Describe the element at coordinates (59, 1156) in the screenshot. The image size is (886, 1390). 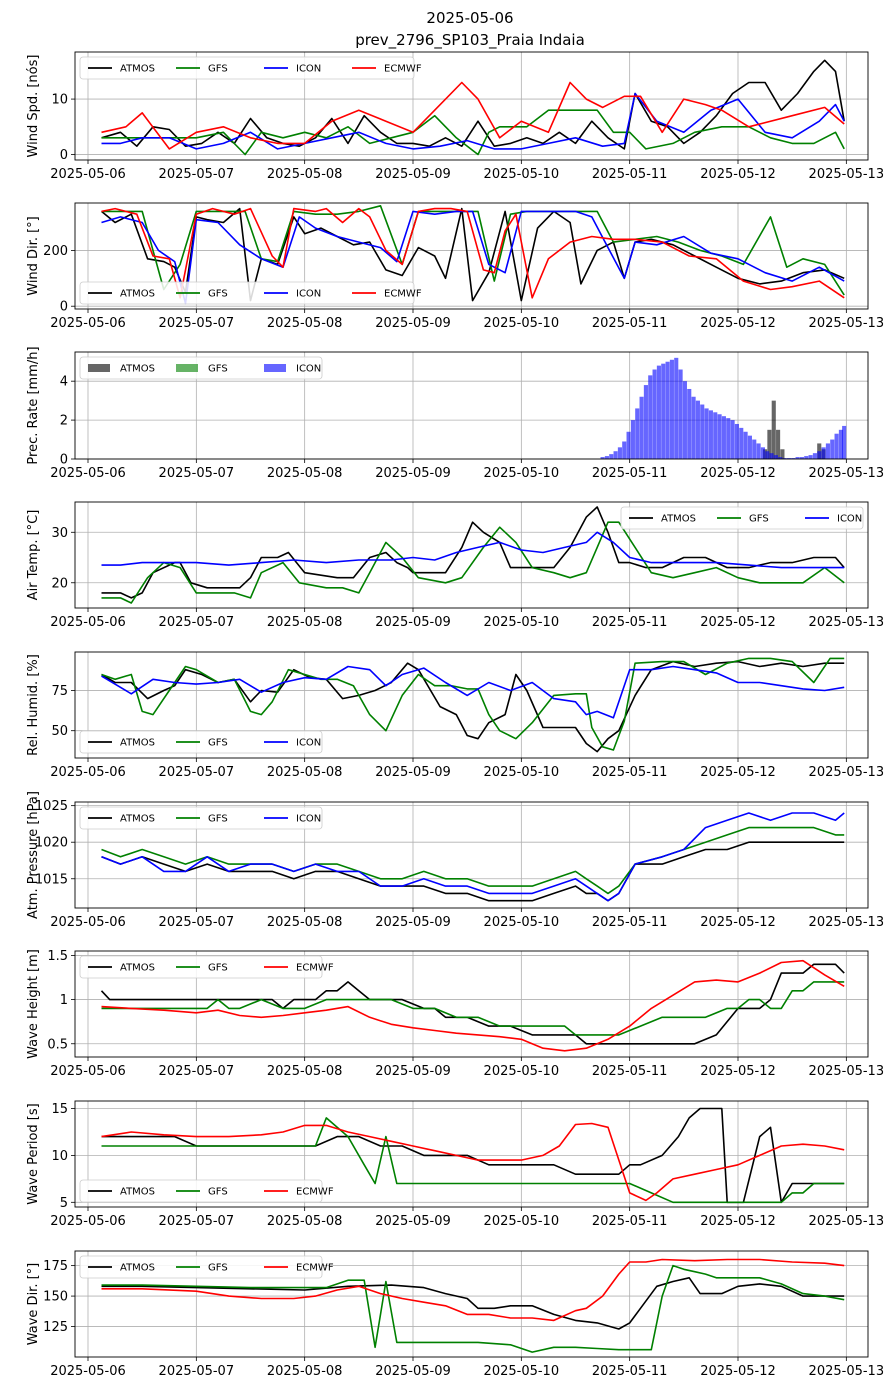
I see `y-tick-label: 10` at that location.